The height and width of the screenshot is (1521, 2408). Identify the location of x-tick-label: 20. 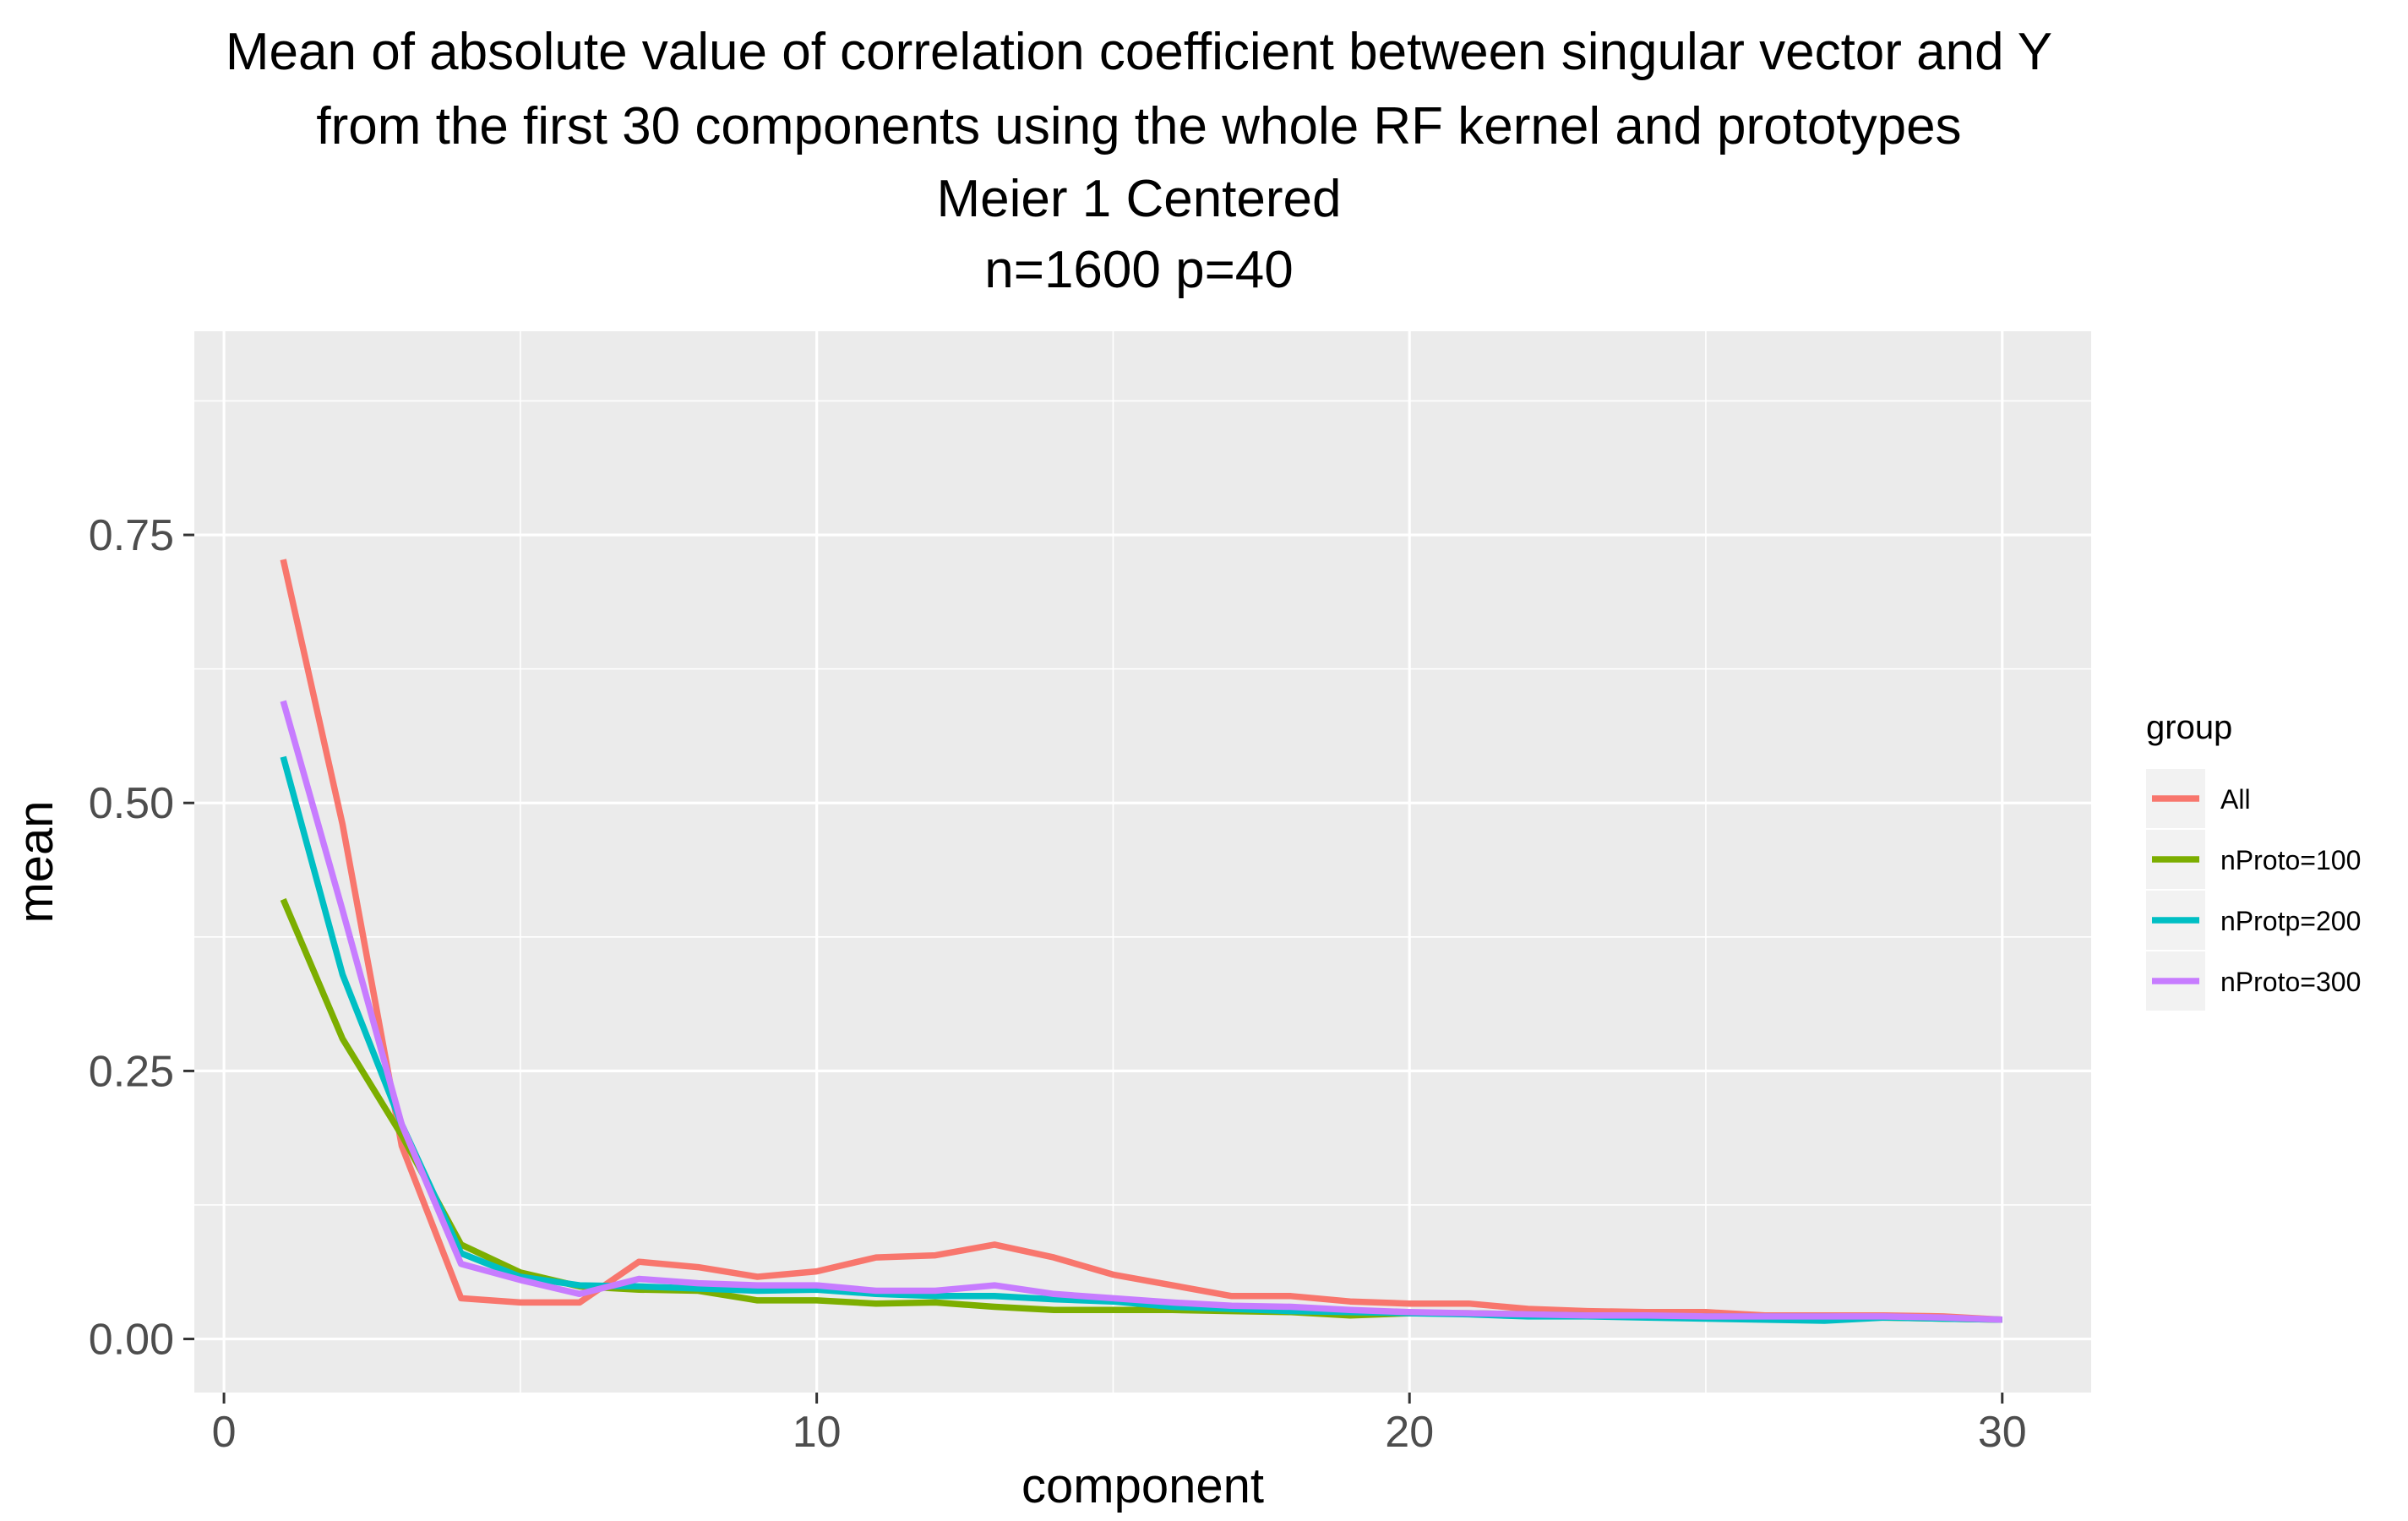
(1409, 1432).